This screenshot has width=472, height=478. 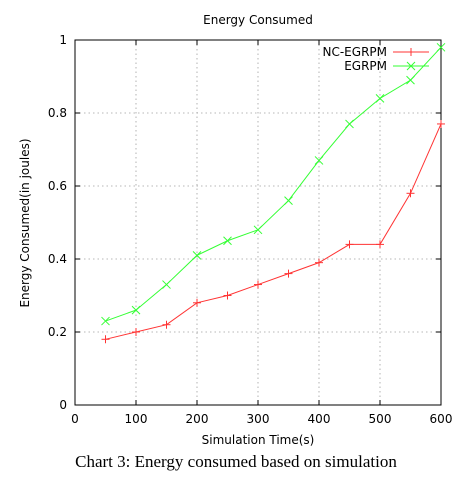 I want to click on chart-title: Energy Consumed, so click(x=258, y=20).